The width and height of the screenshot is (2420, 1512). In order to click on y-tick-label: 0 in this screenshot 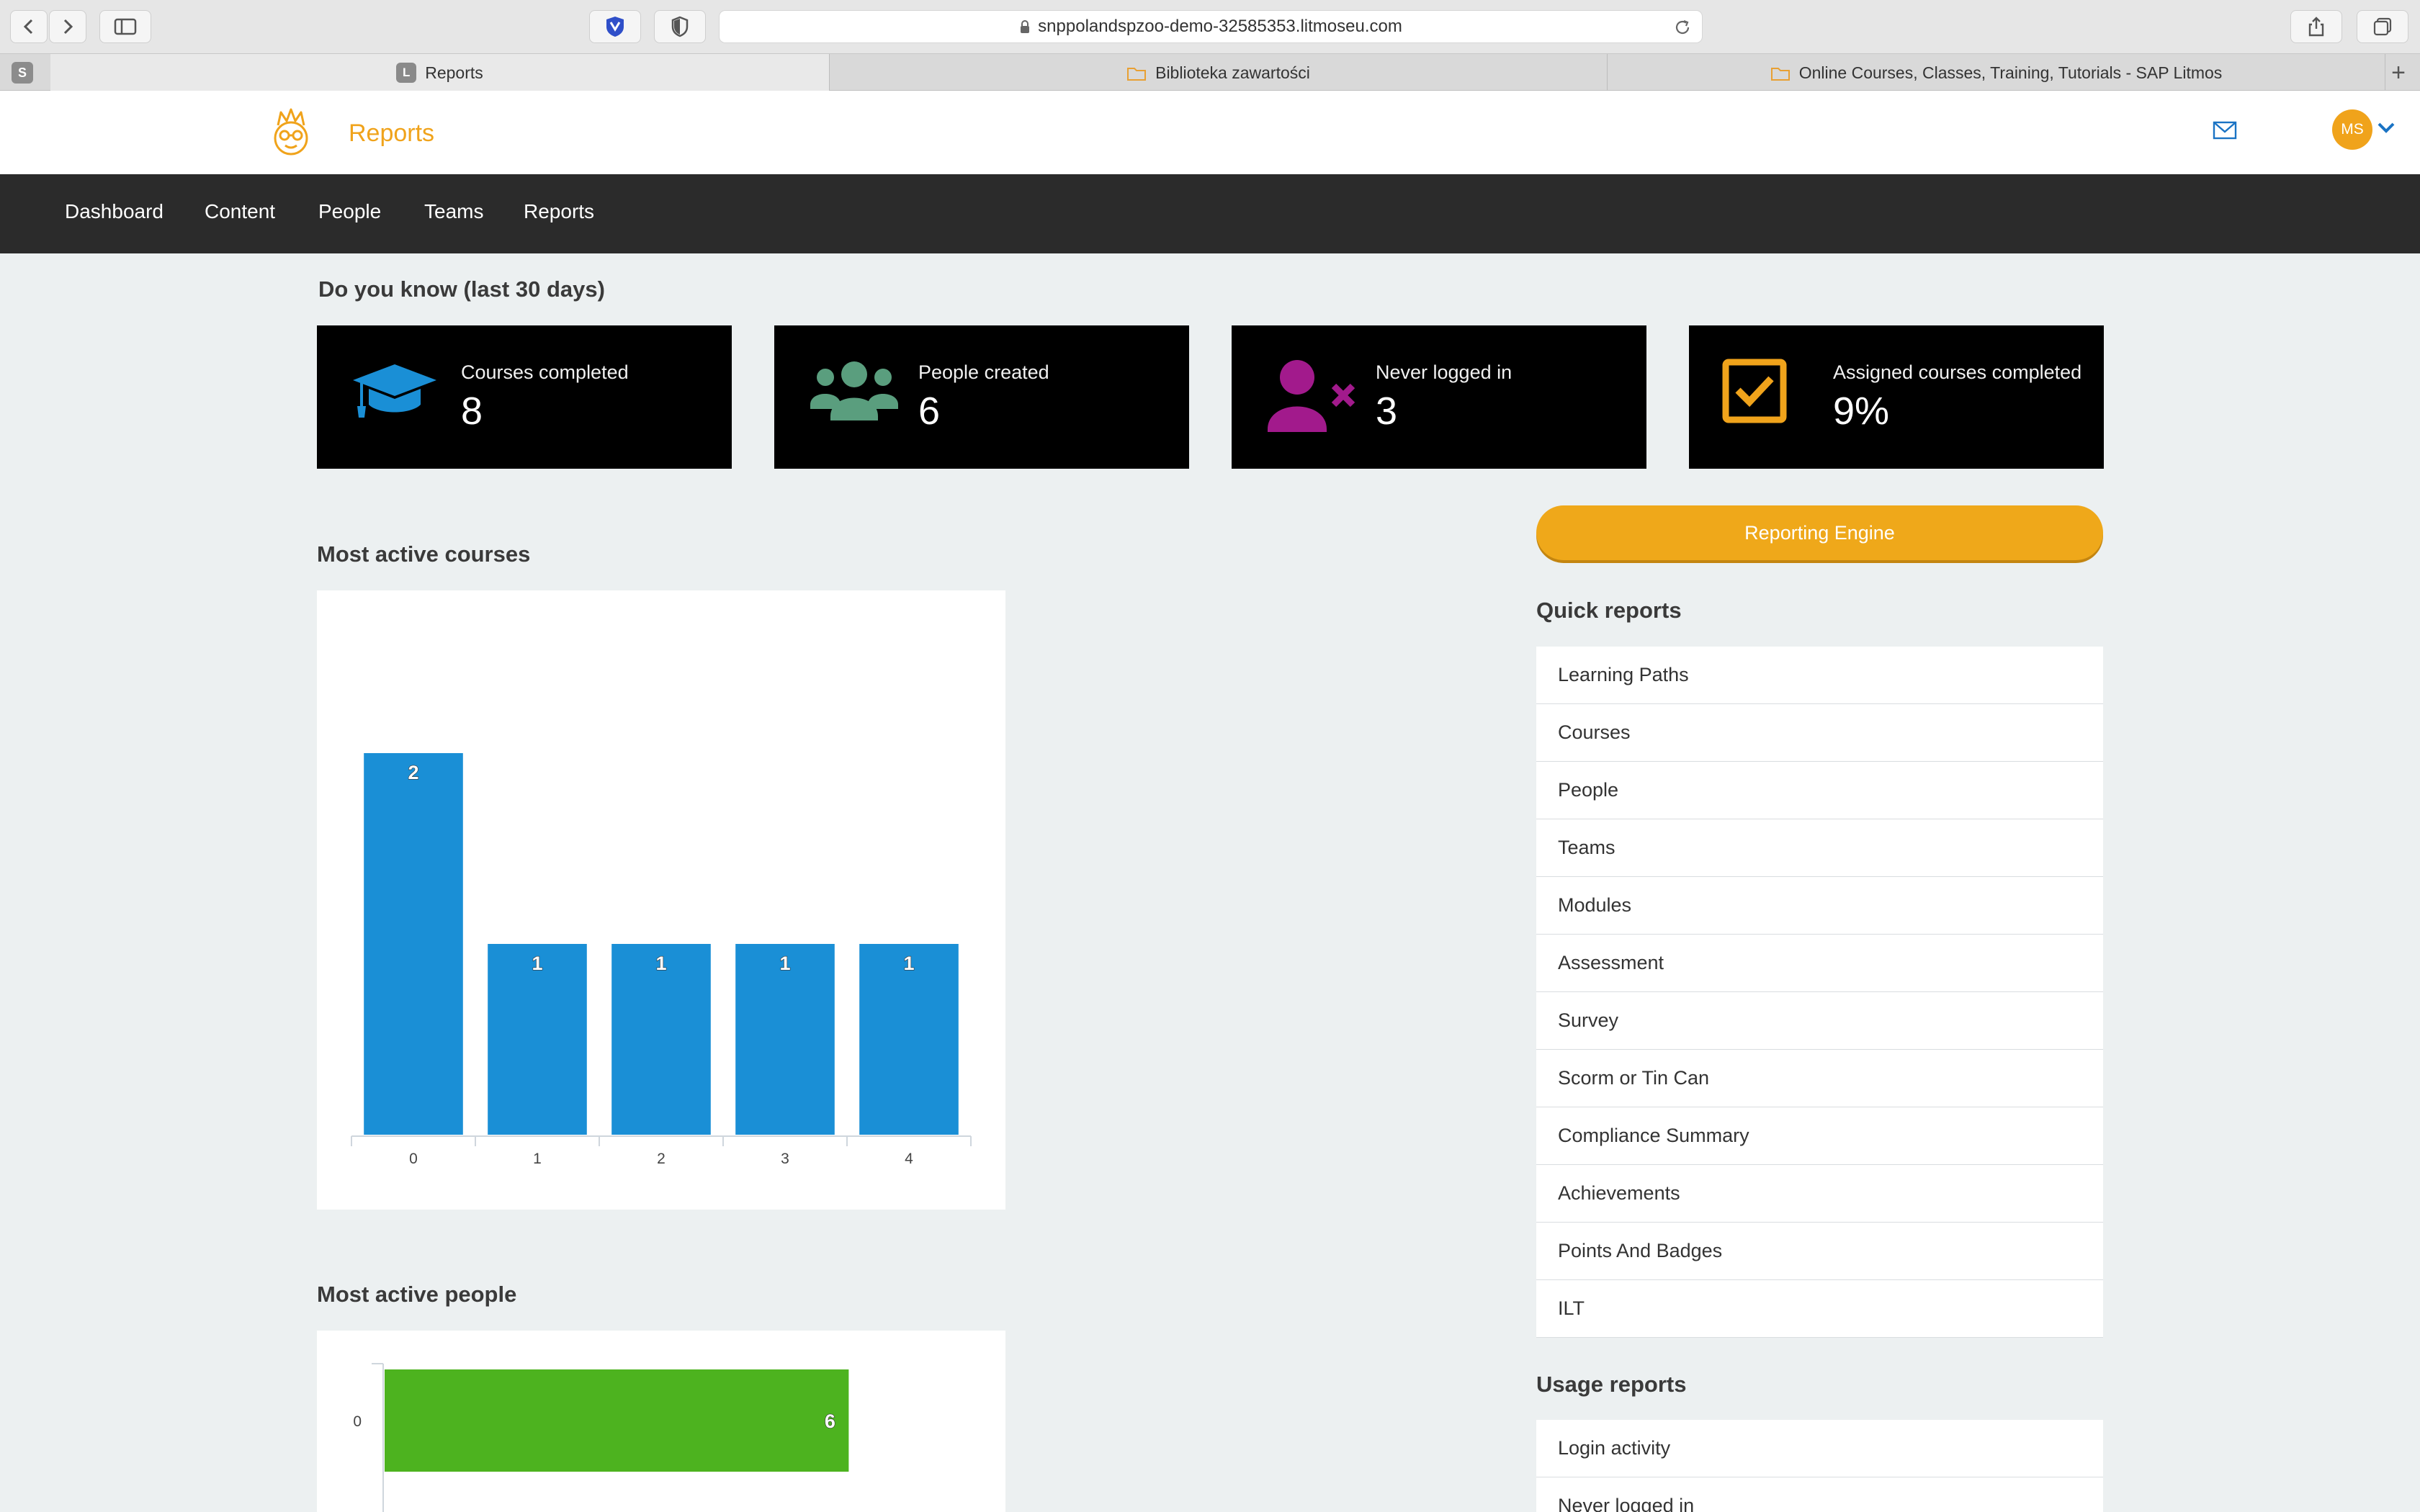, I will do `click(357, 1421)`.